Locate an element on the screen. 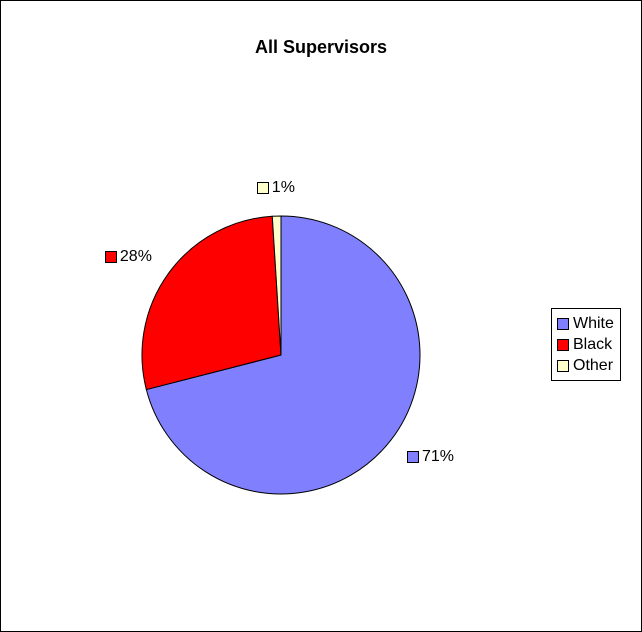 This screenshot has width=642, height=632. chart-title: All Supervisors is located at coordinates (321, 47).